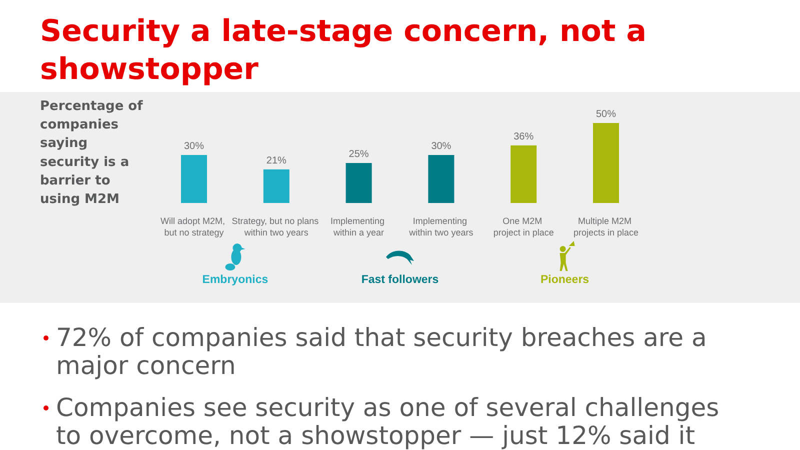  Describe the element at coordinates (194, 227) in the screenshot. I see `x-tick-label: Will adopt M2M, but no strategy` at that location.